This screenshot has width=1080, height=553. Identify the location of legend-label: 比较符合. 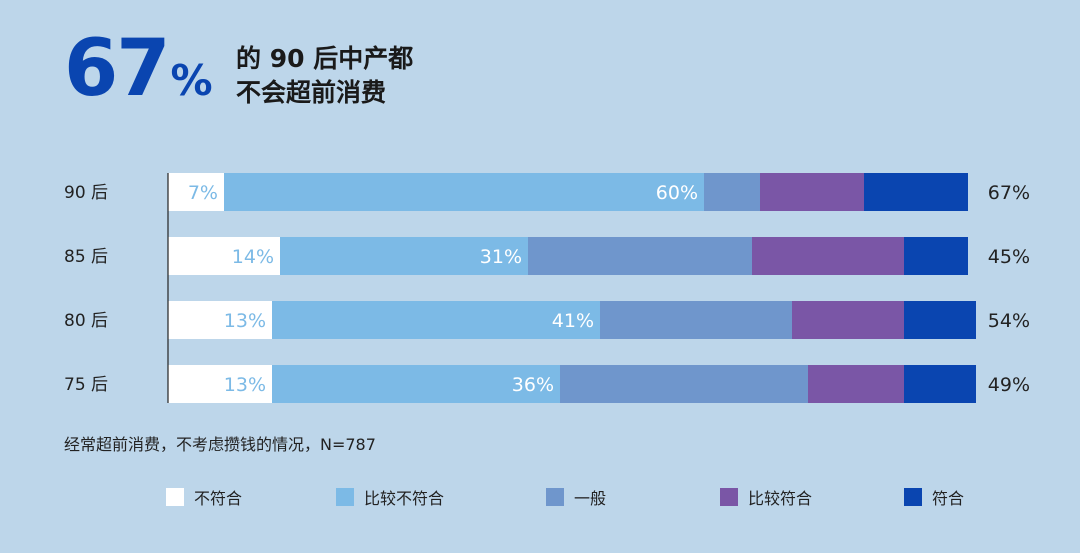
(780, 498).